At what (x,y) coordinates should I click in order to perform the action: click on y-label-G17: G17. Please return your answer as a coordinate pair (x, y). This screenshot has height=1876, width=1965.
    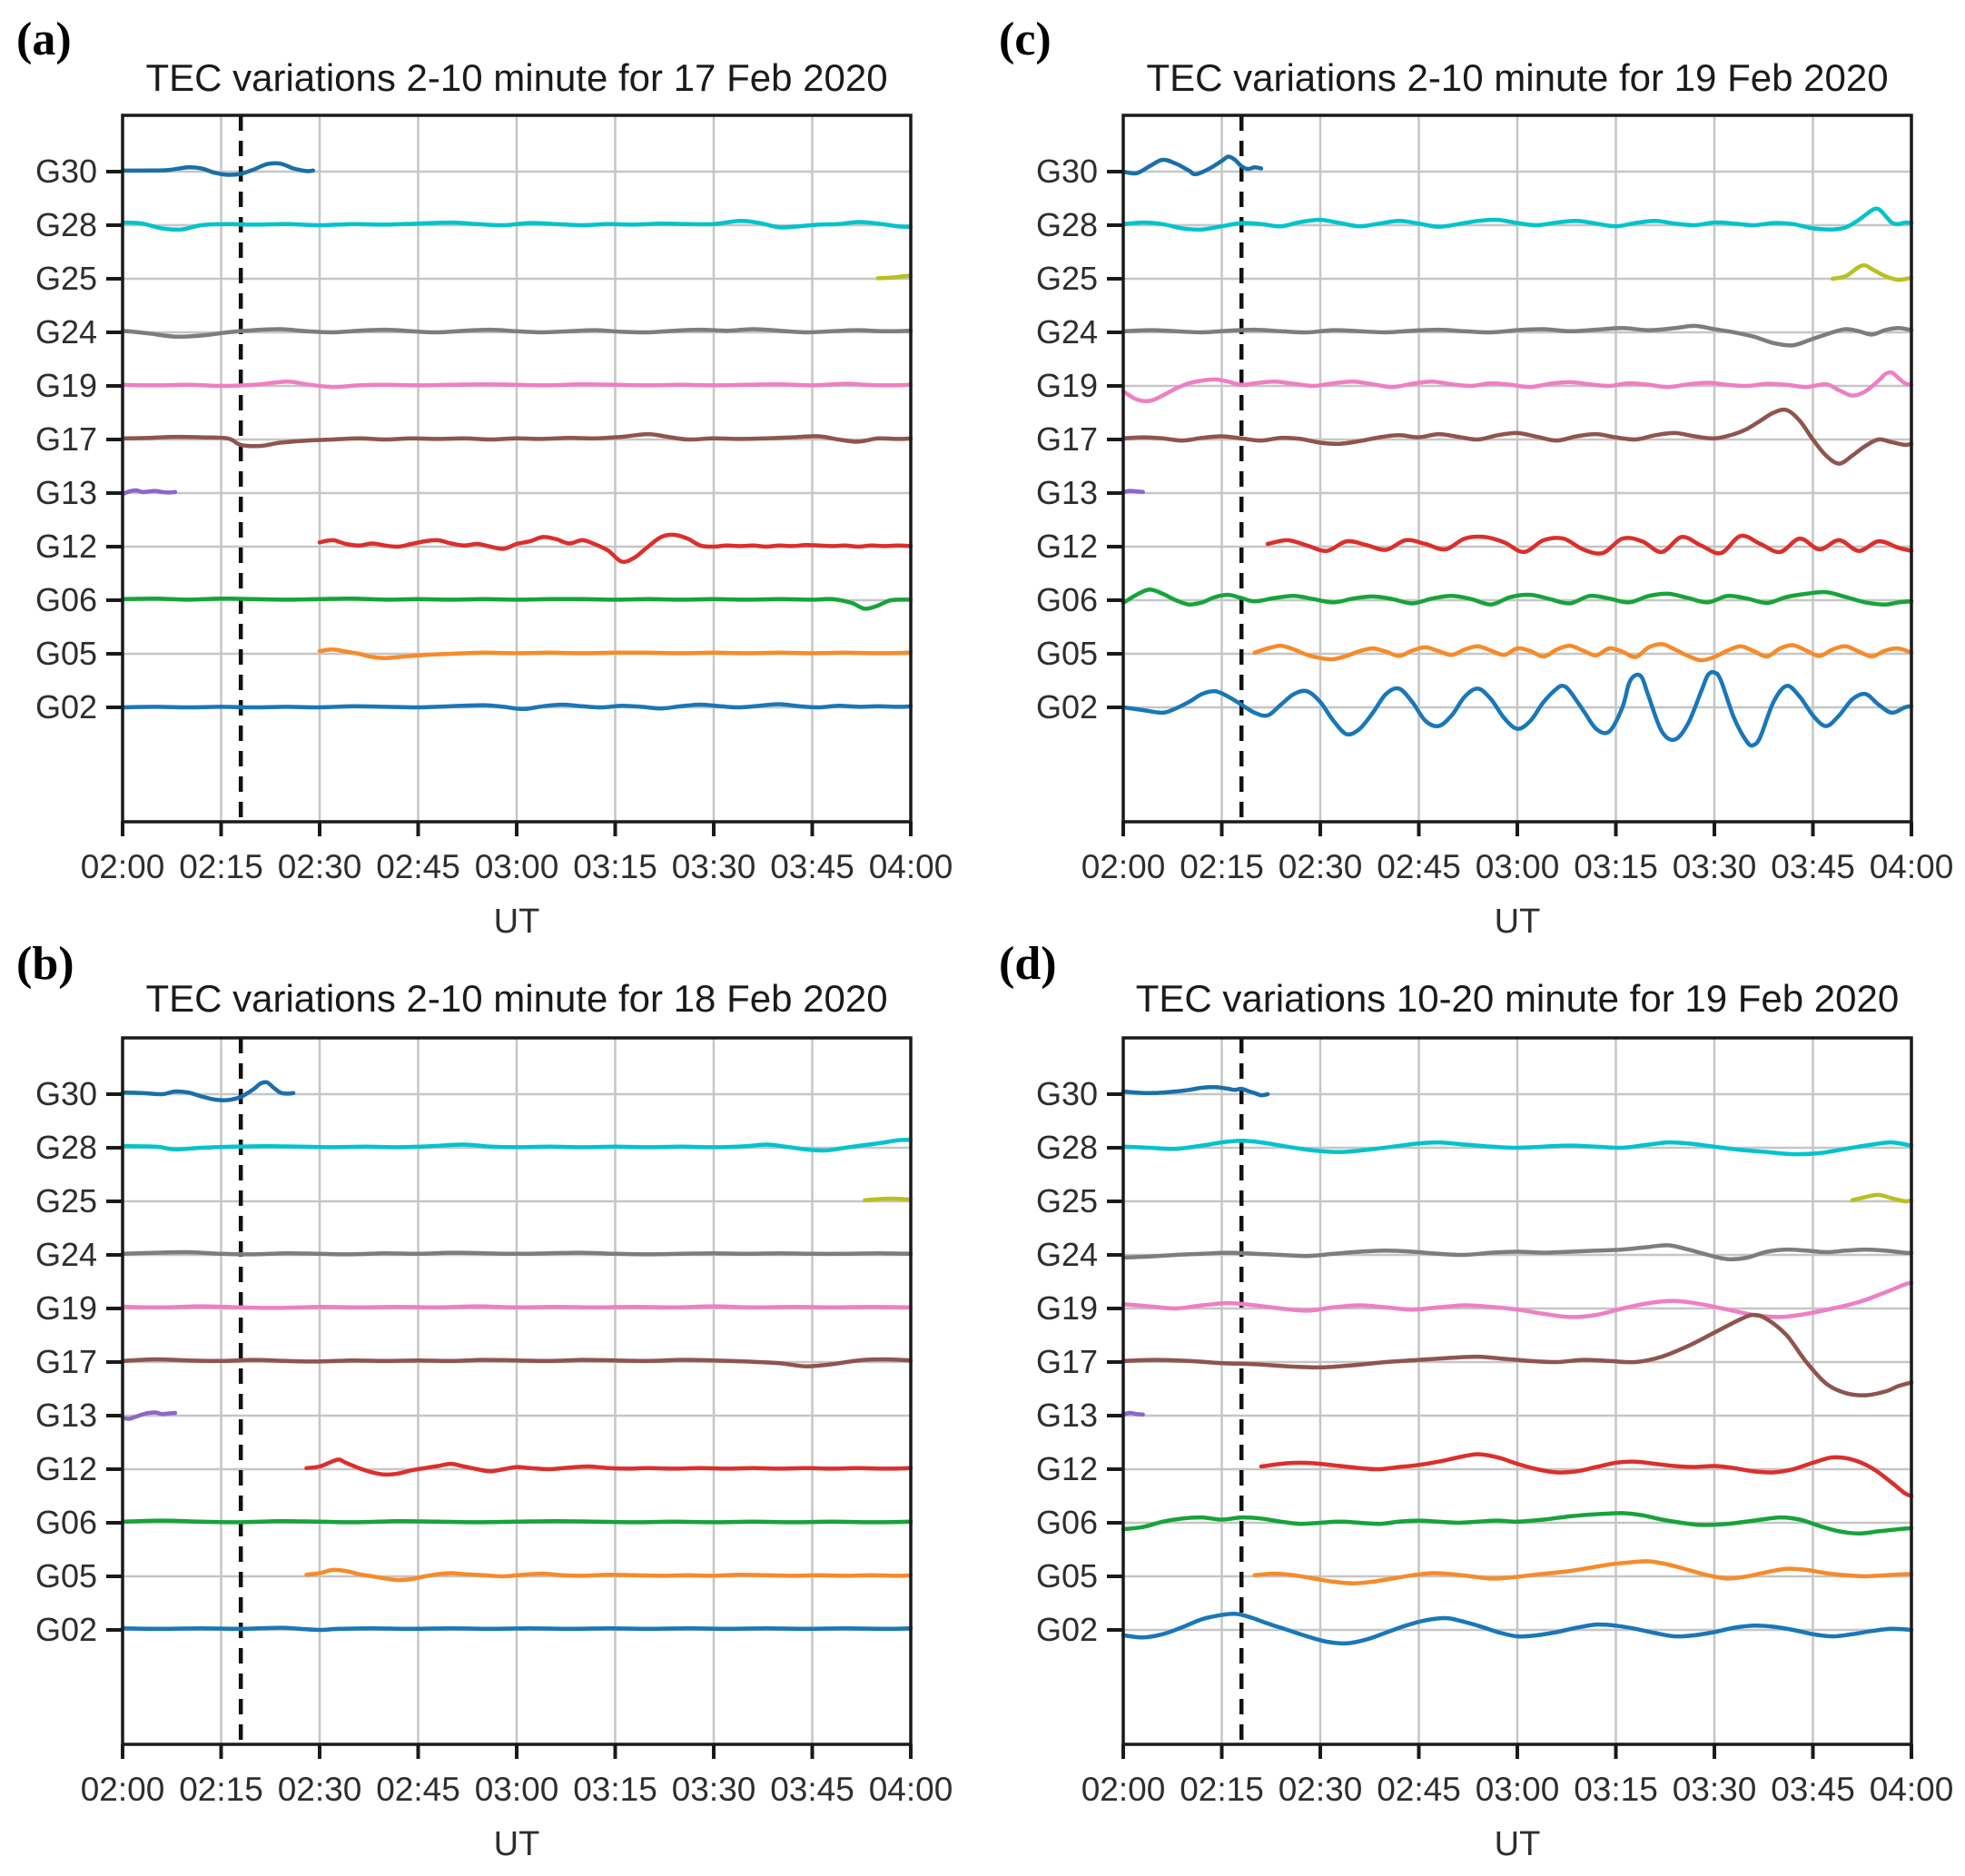
    Looking at the image, I should click on (66, 1362).